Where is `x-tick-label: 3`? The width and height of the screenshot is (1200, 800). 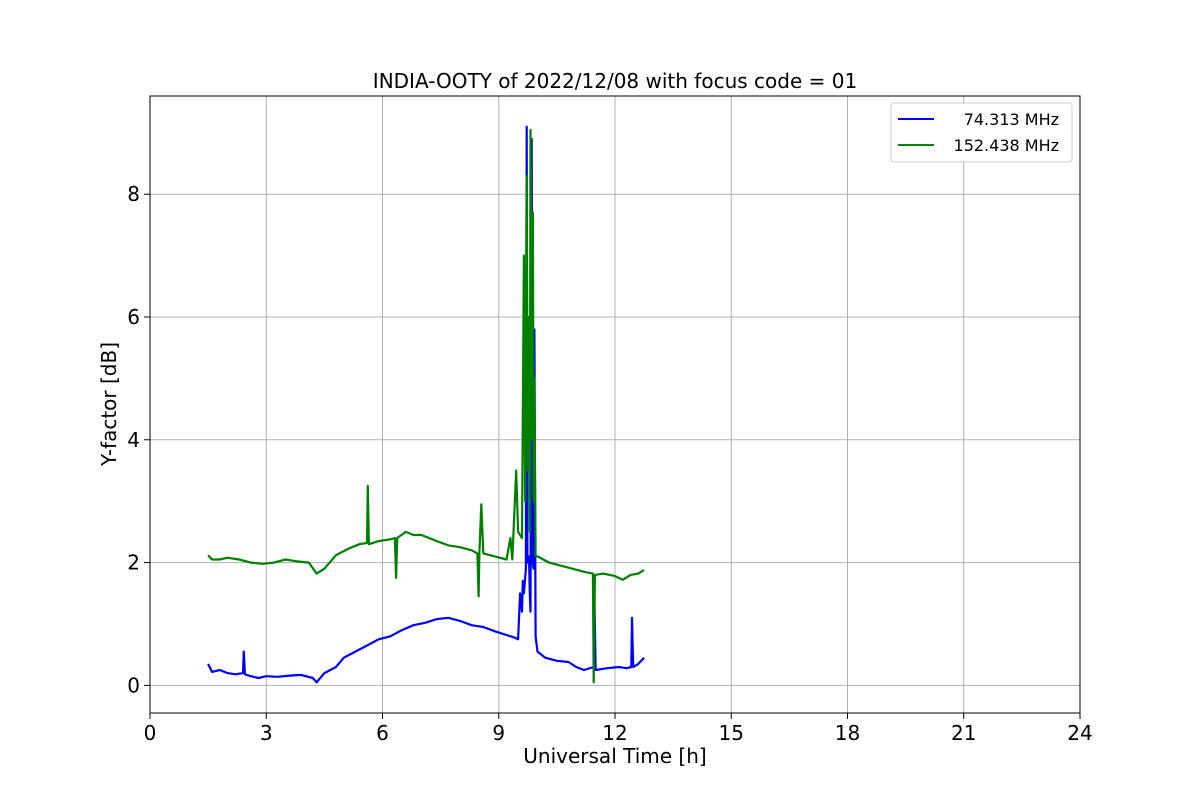 x-tick-label: 3 is located at coordinates (266, 733).